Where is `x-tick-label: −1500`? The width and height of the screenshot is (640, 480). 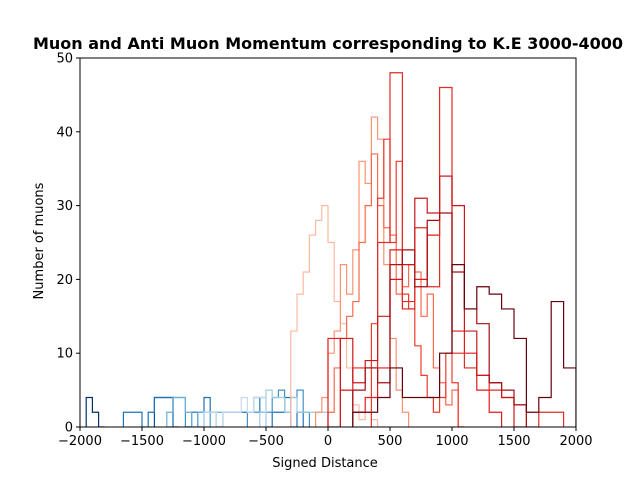 x-tick-label: −1500 is located at coordinates (142, 441).